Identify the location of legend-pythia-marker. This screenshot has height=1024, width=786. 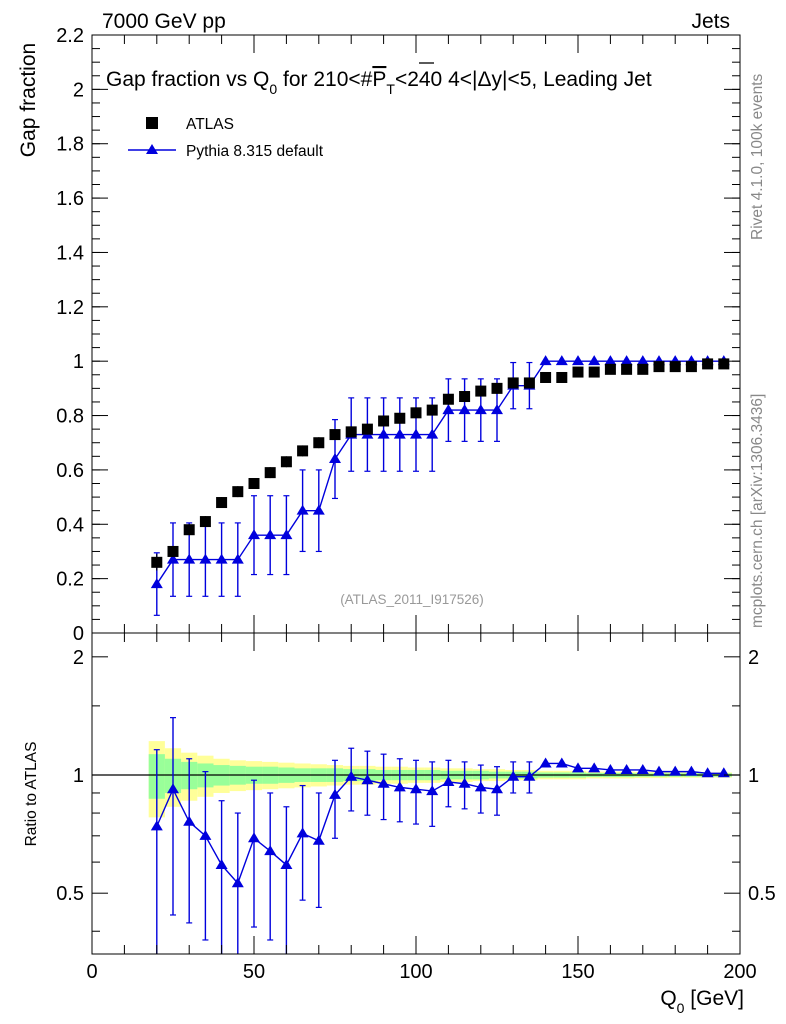
(152, 149).